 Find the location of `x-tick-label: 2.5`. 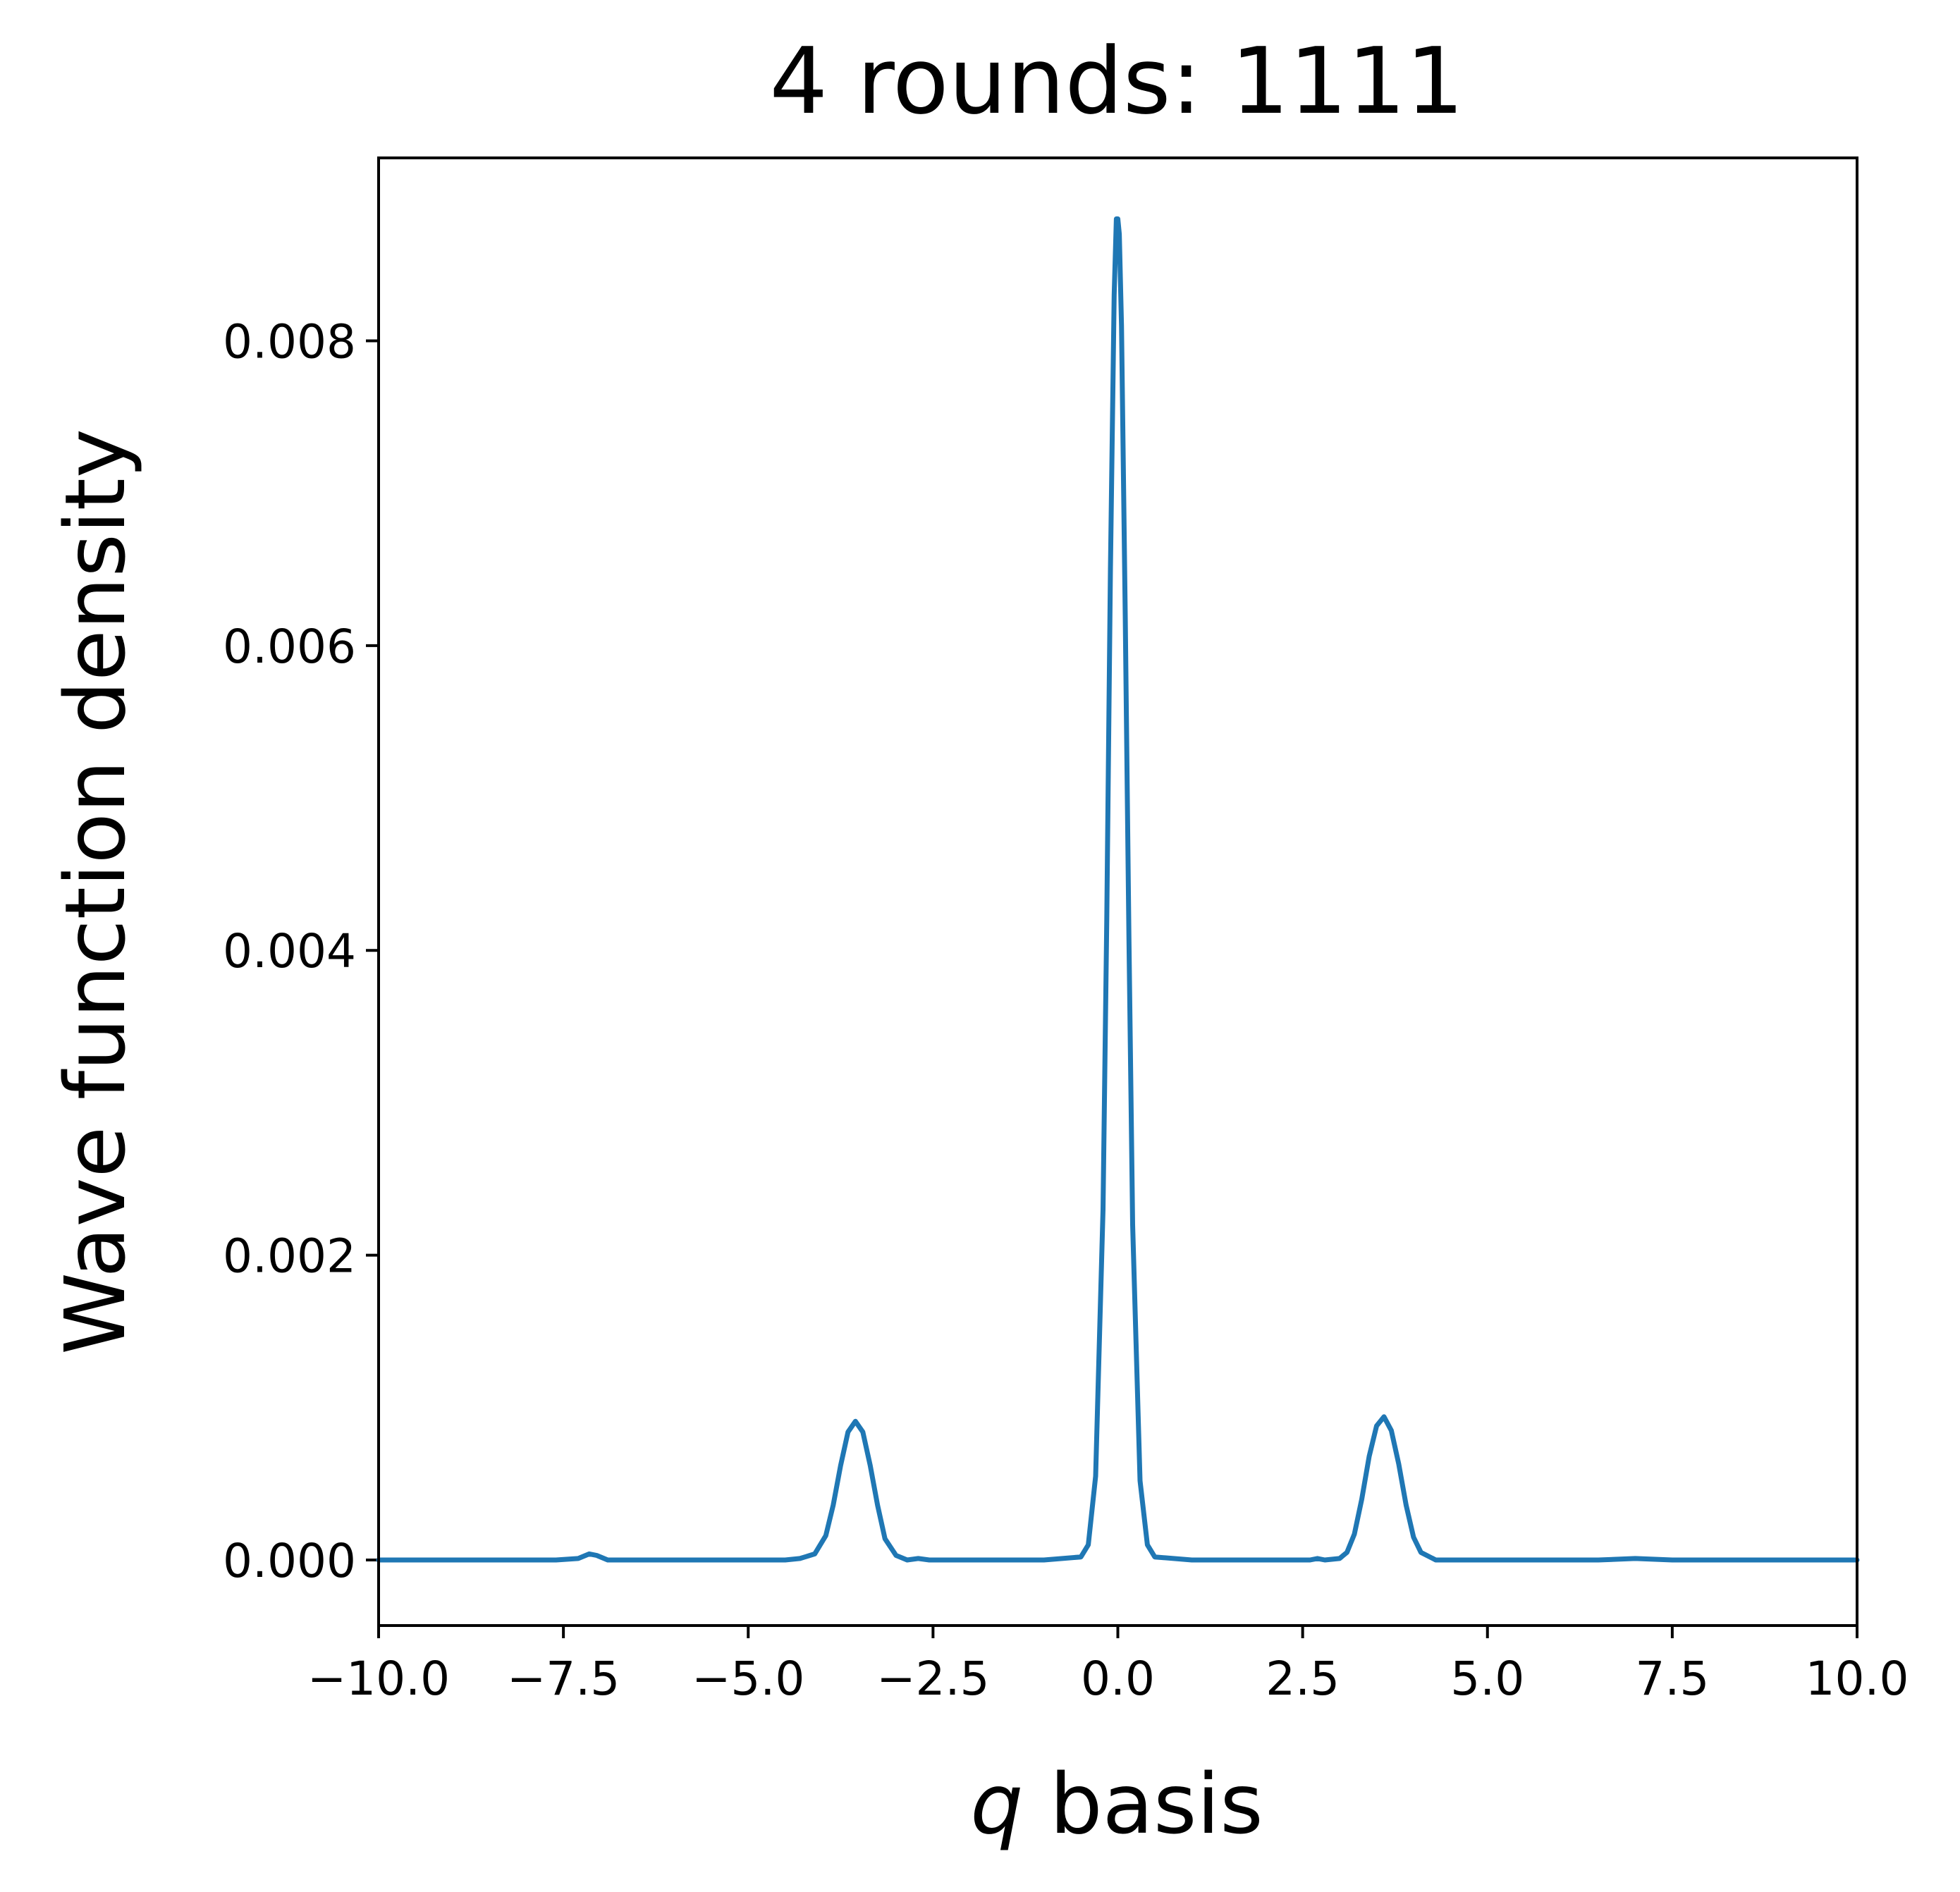

x-tick-label: 2.5 is located at coordinates (1303, 1679).